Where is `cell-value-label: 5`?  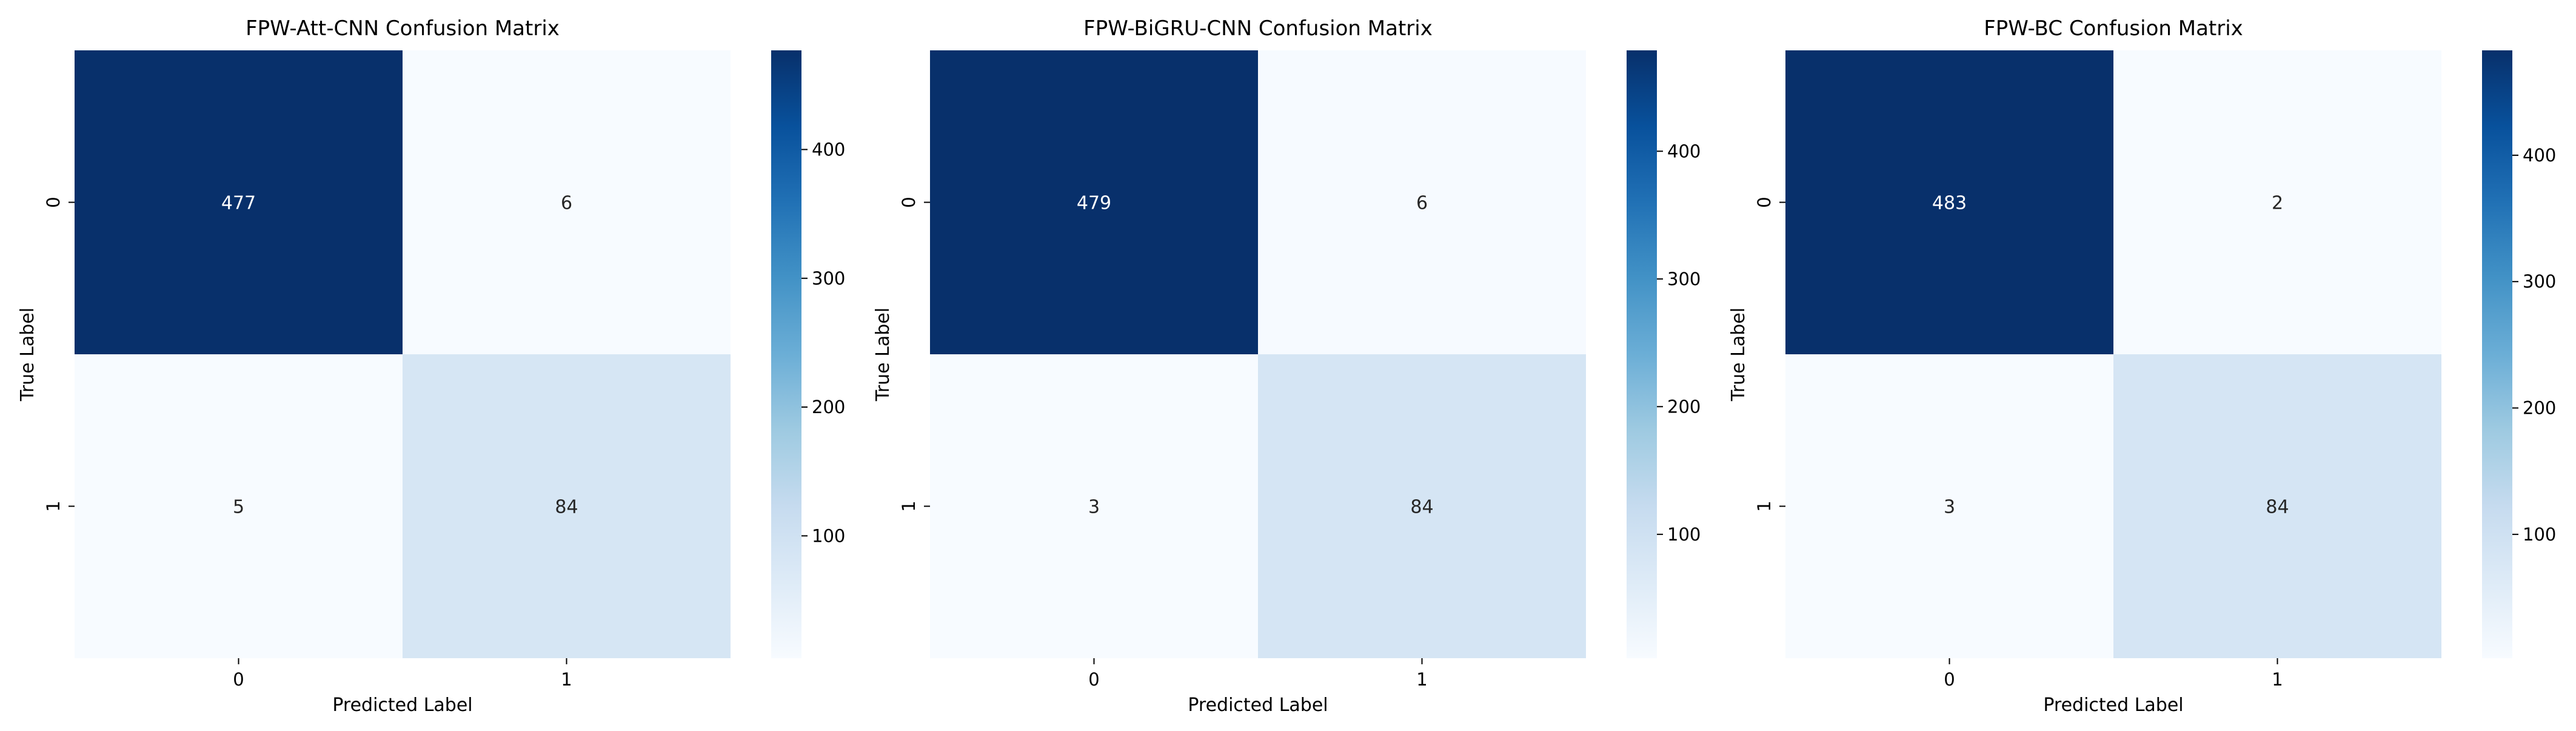 cell-value-label: 5 is located at coordinates (238, 507).